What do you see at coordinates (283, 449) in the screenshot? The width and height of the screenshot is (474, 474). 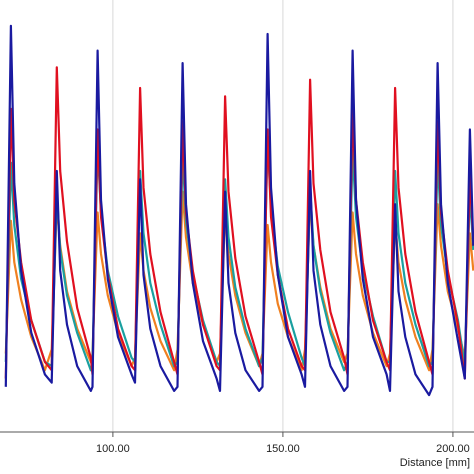 I see `x-tick-label: 150.00` at bounding box center [283, 449].